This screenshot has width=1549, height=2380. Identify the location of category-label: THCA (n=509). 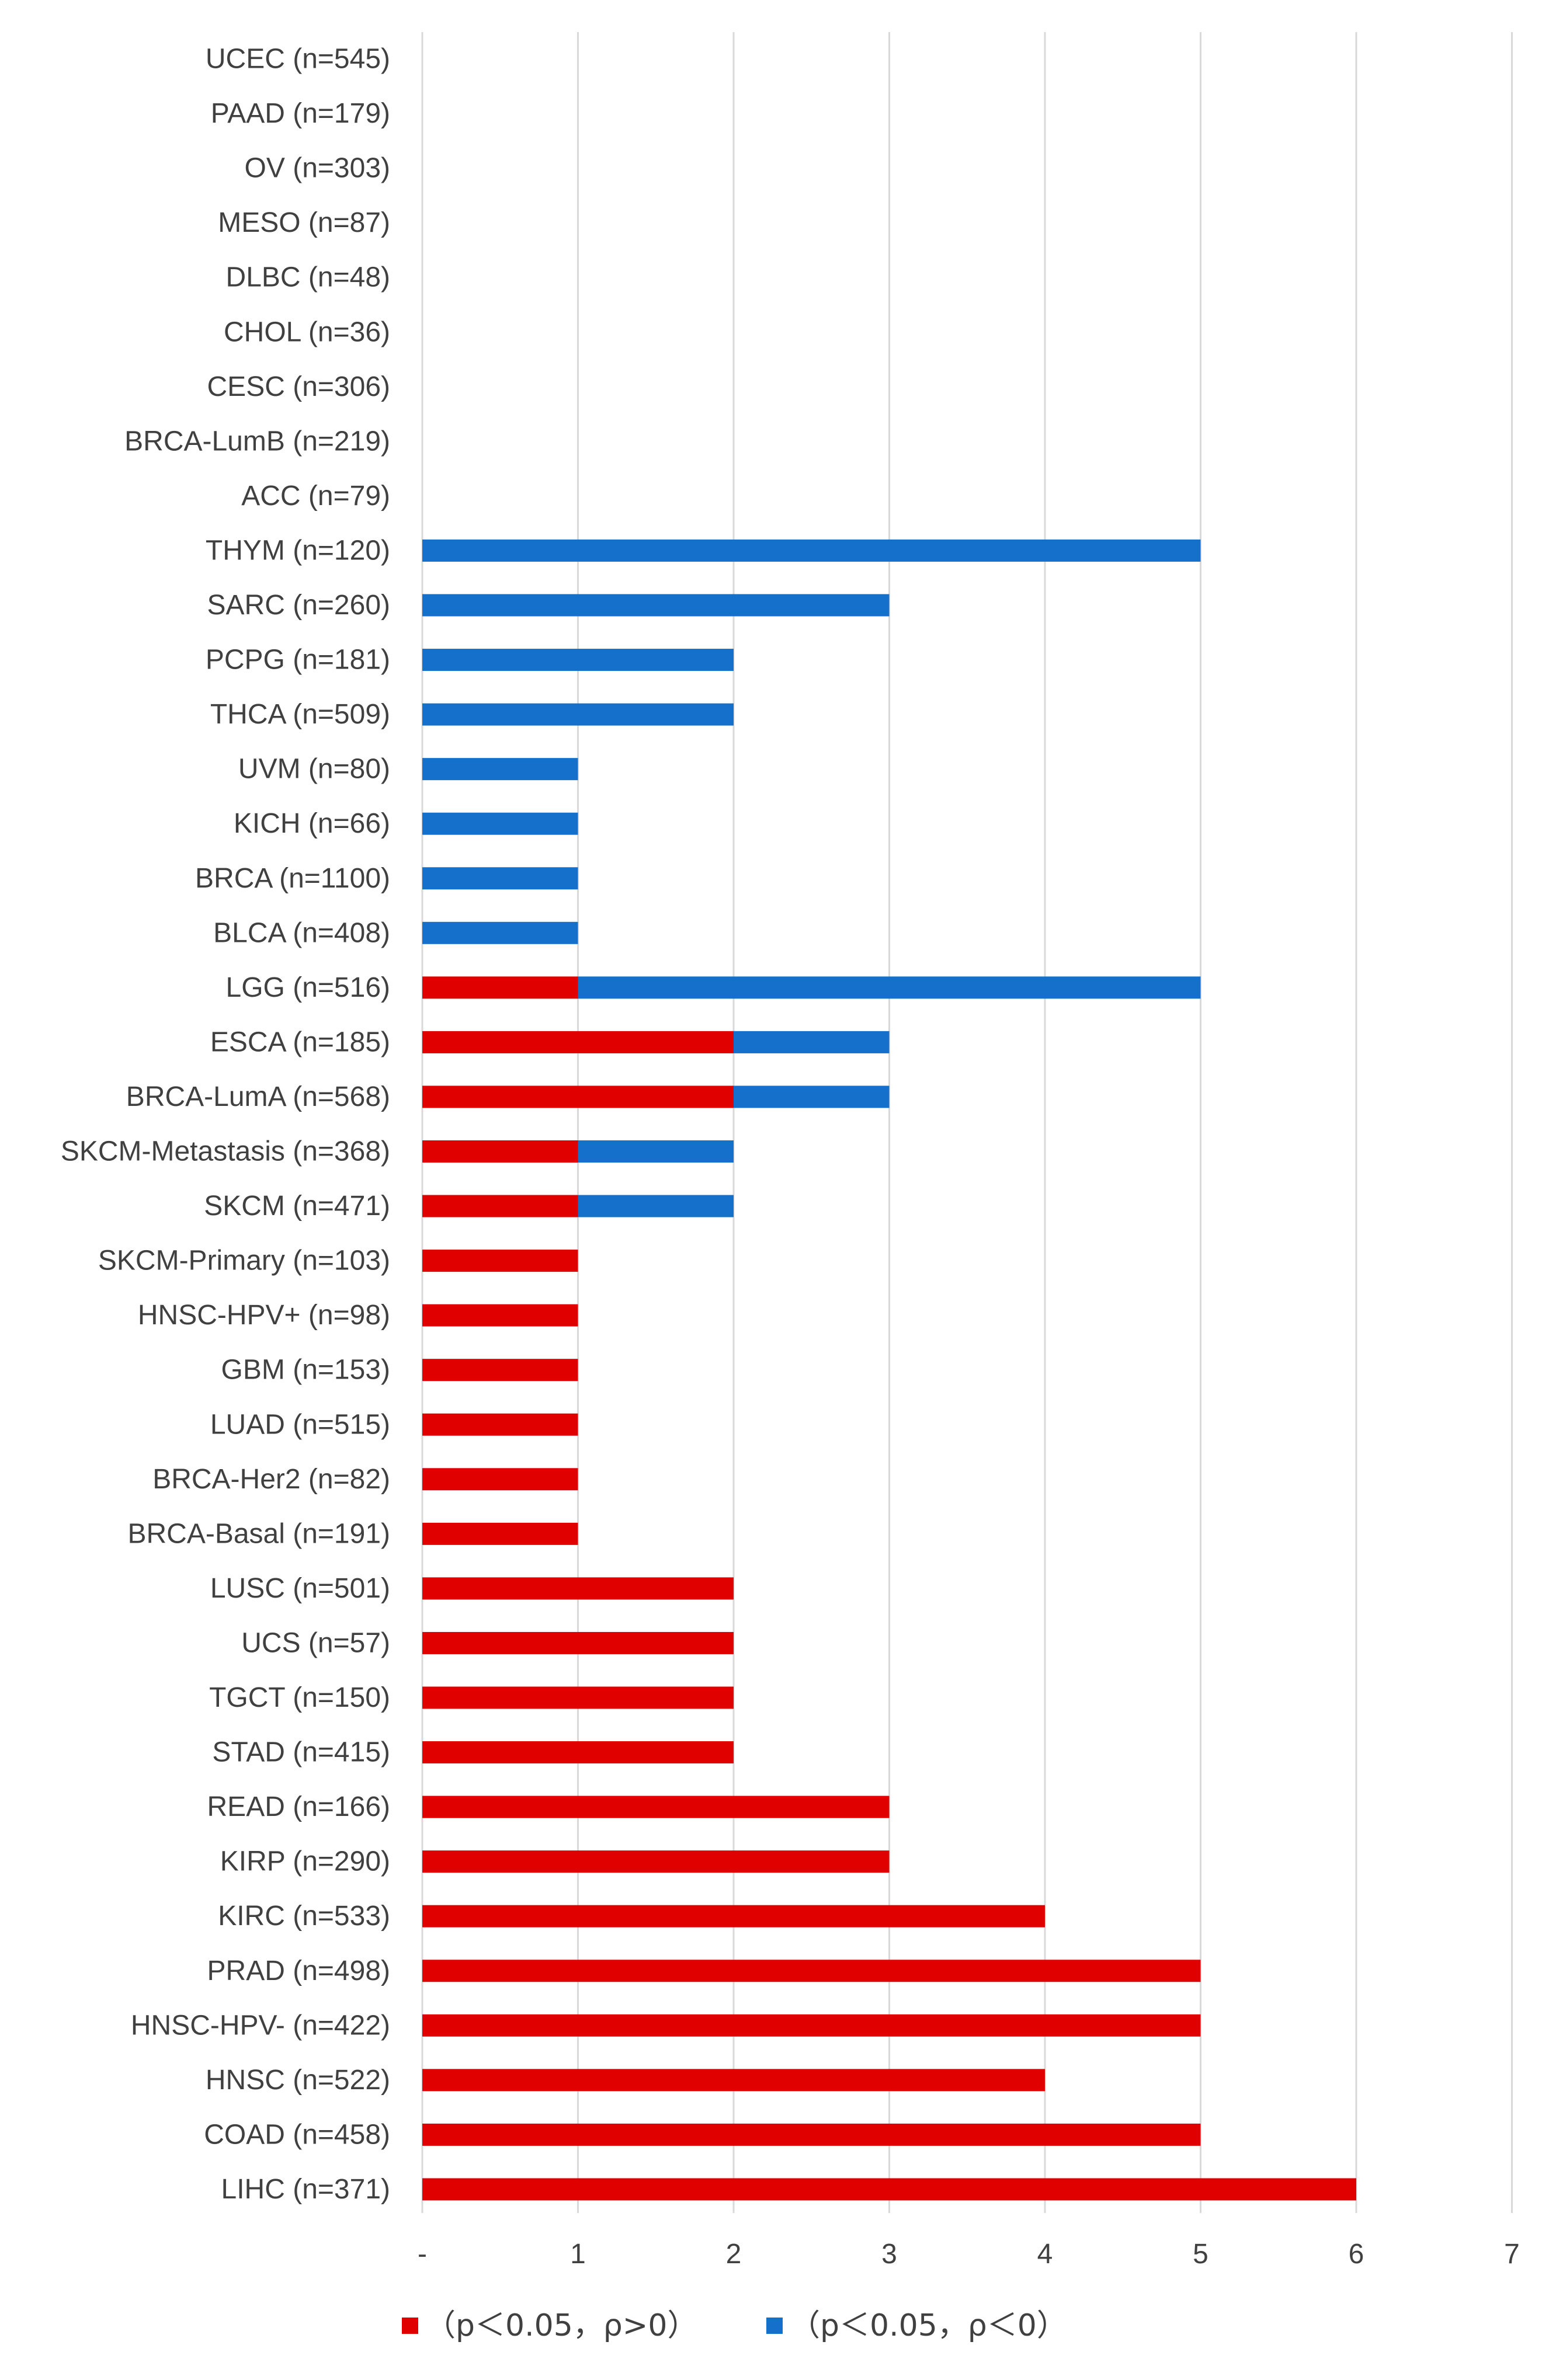
(300, 714).